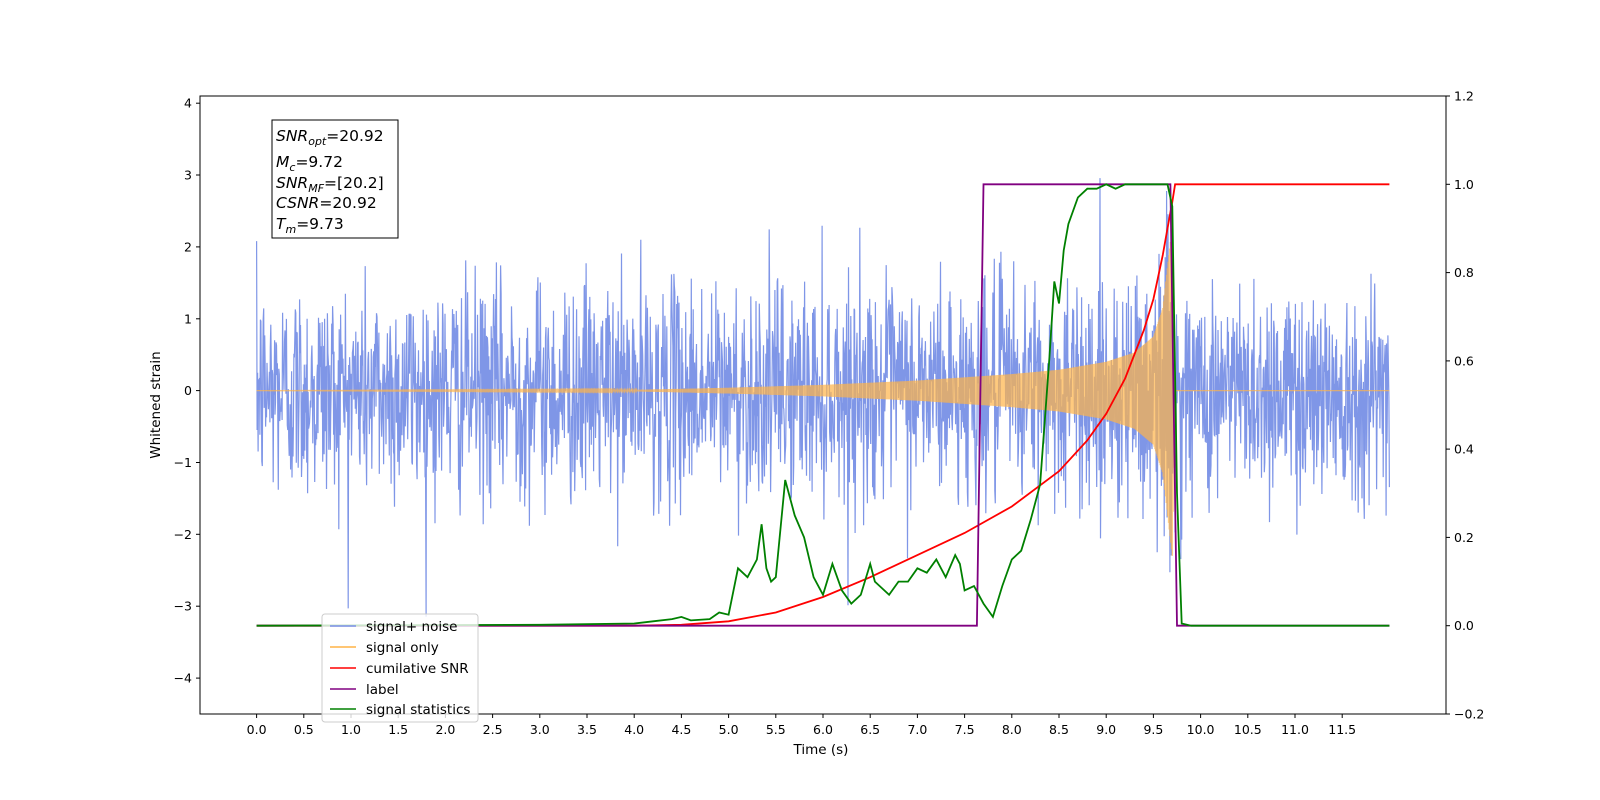 The height and width of the screenshot is (800, 1600). I want to click on legend-label-label: label, so click(382, 690).